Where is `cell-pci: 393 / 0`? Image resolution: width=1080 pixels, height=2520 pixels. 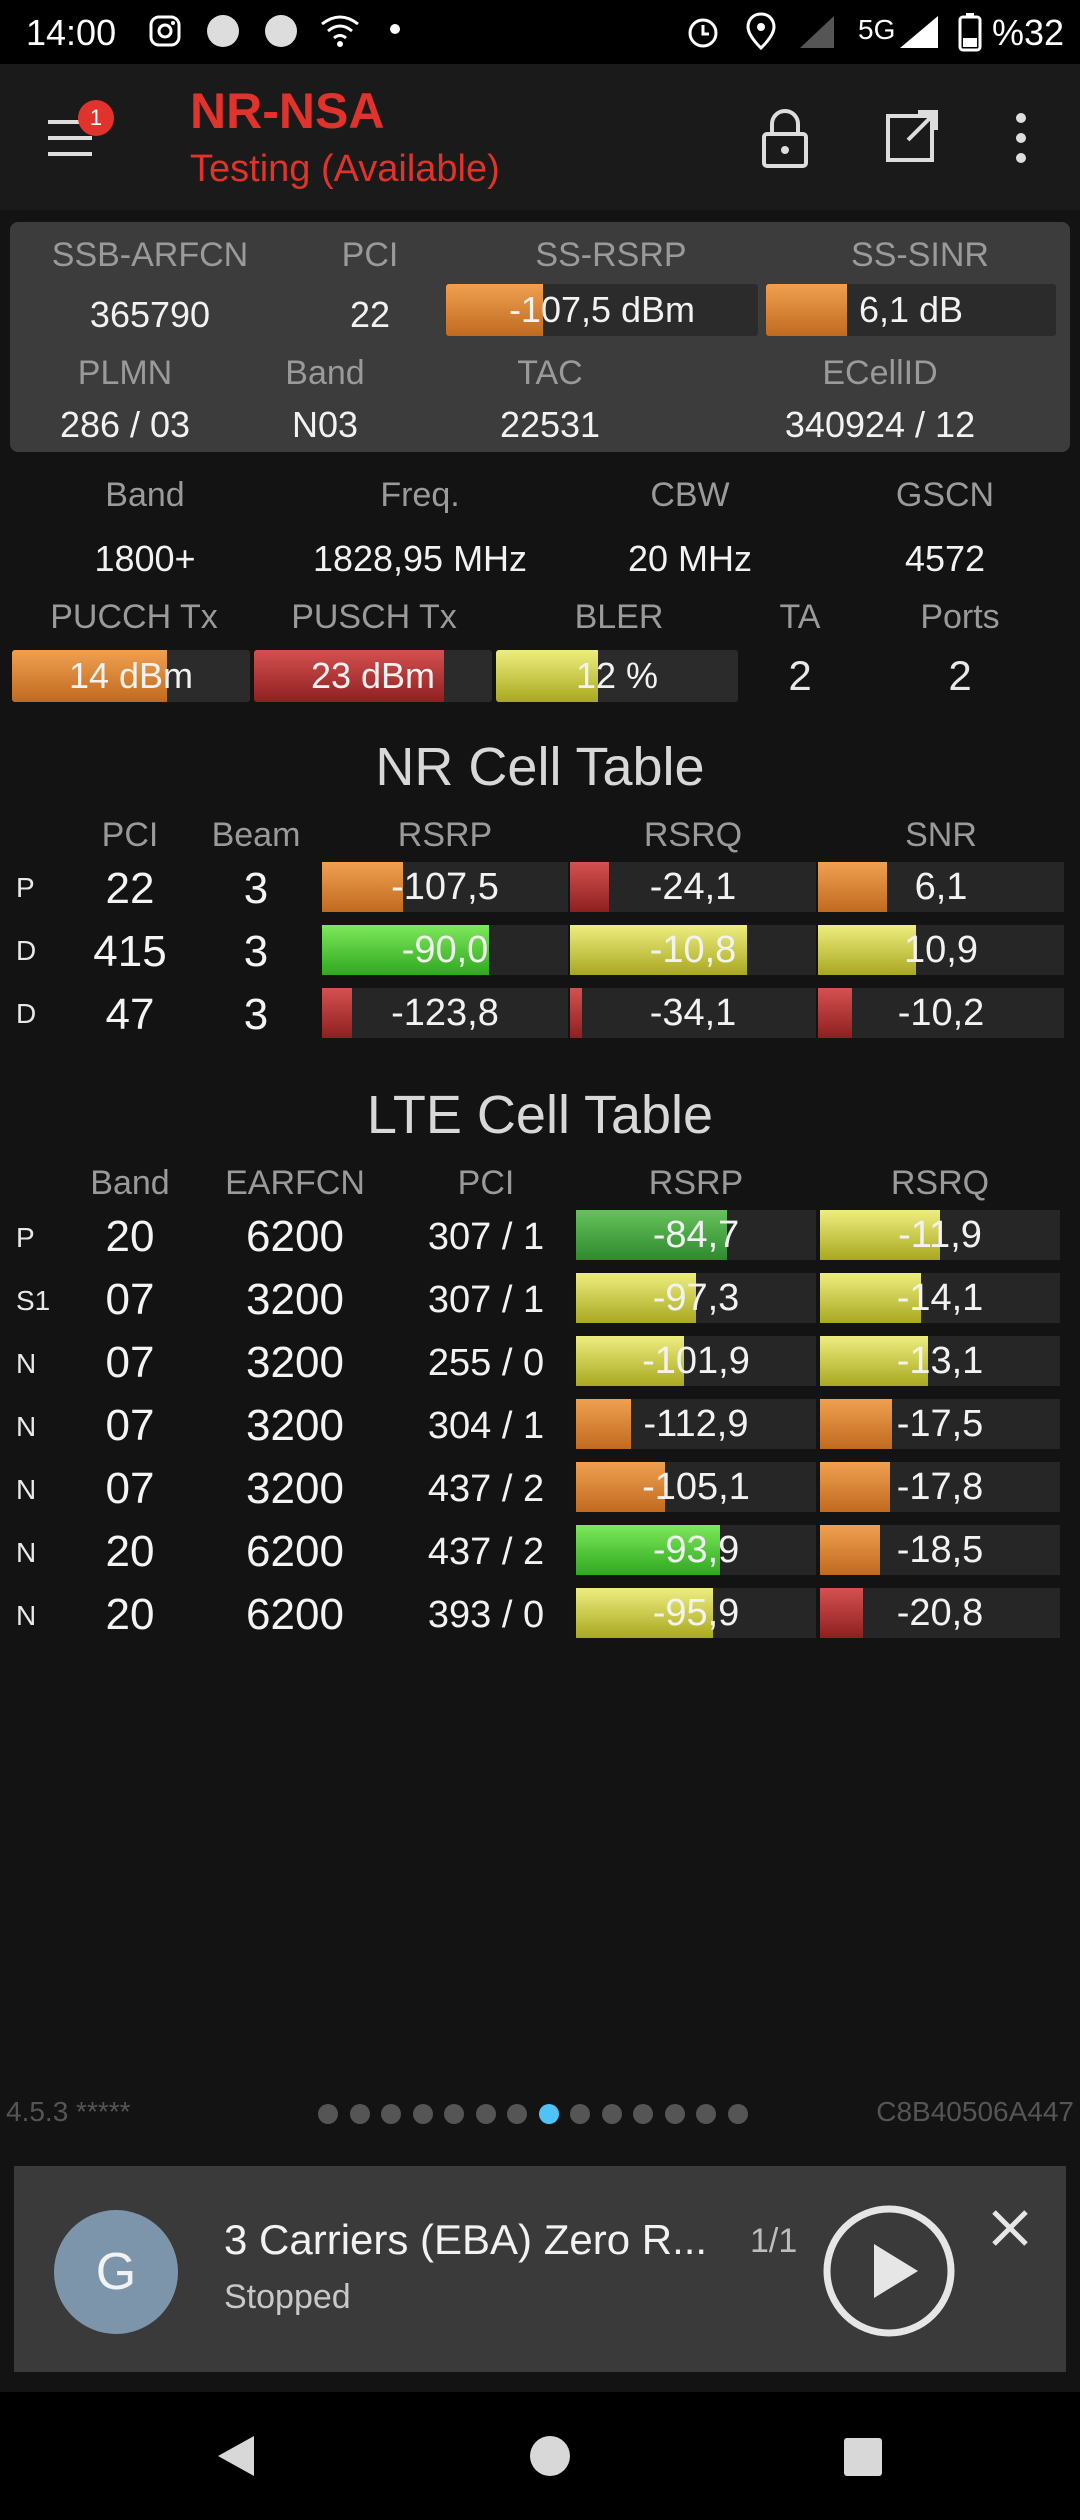
cell-pci: 393 / 0 is located at coordinates (486, 1615).